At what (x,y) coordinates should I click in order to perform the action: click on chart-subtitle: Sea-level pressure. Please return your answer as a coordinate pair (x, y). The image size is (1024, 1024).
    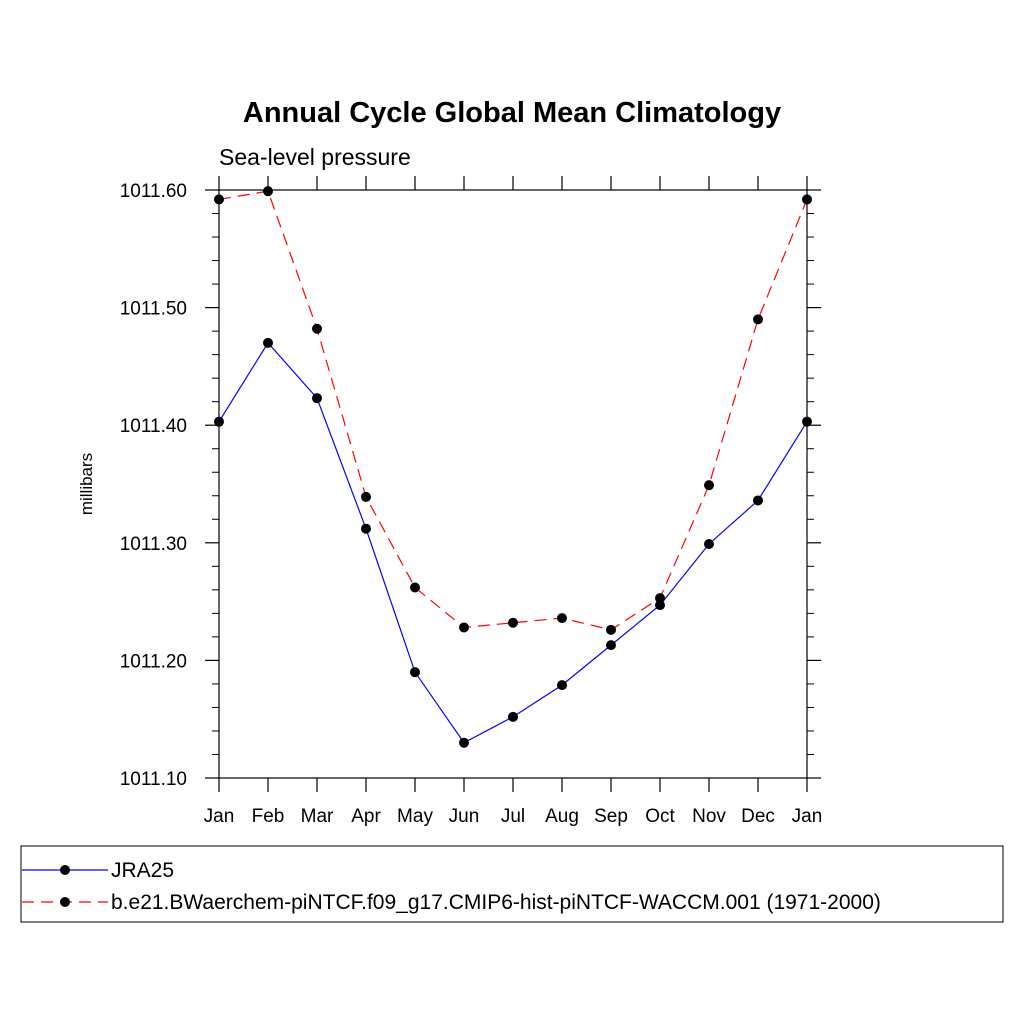
    Looking at the image, I should click on (315, 157).